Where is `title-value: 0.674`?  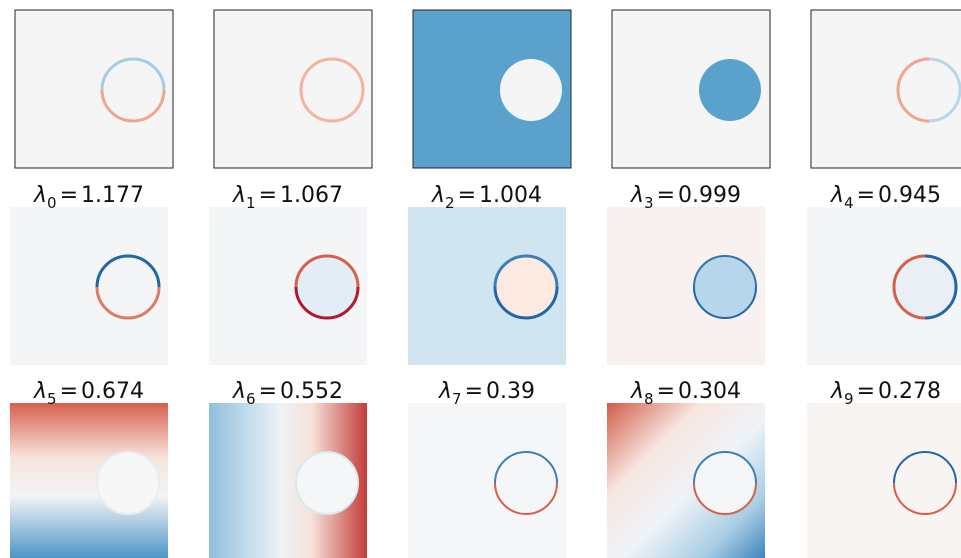
title-value: 0.674 is located at coordinates (112, 391).